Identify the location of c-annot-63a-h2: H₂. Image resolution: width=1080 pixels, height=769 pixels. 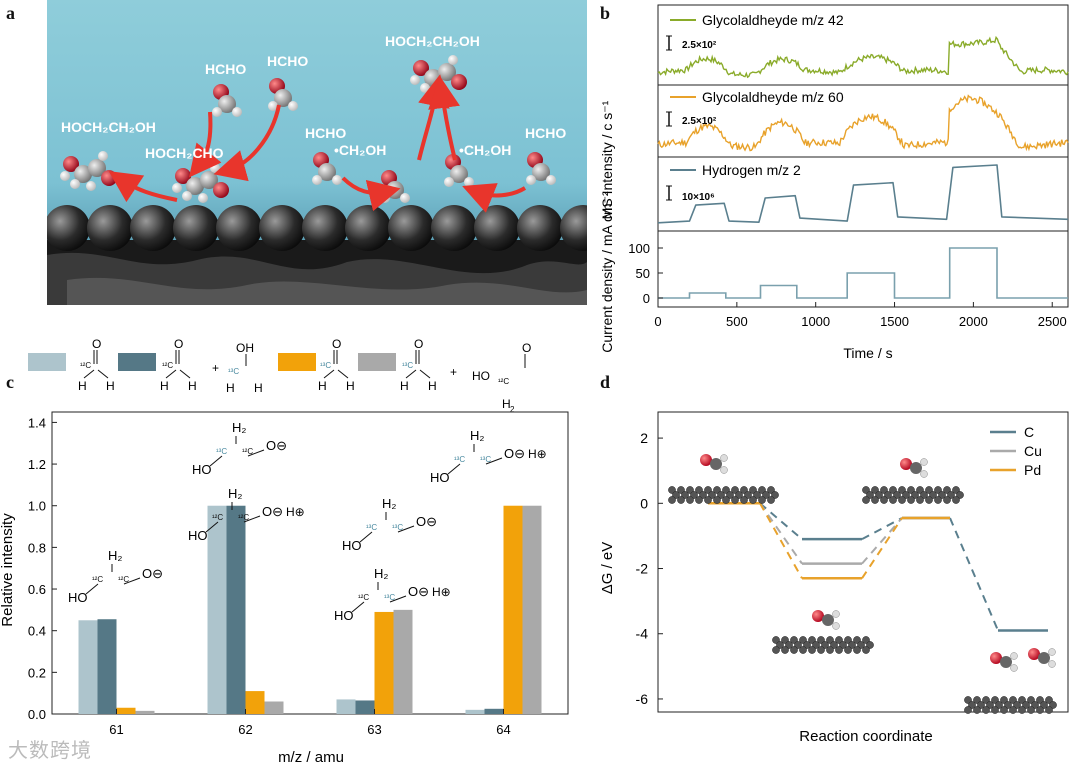
(389, 503).